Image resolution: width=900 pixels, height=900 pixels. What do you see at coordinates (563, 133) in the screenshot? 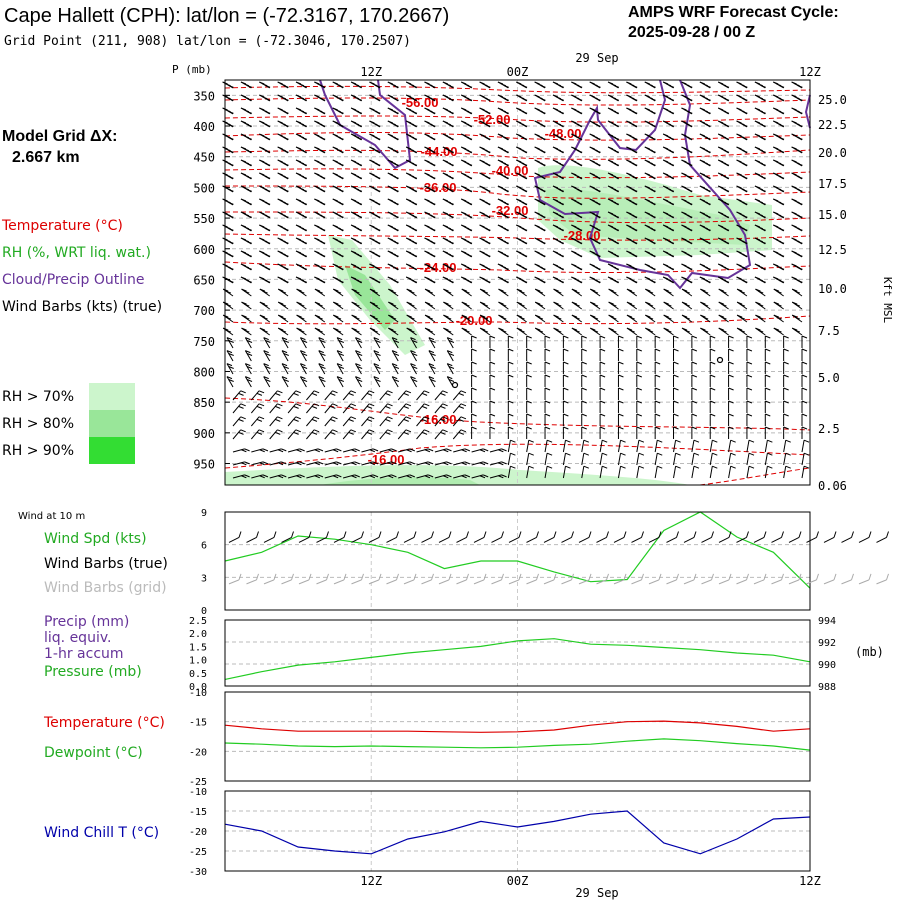
I see `isotherm-label: -48.00` at bounding box center [563, 133].